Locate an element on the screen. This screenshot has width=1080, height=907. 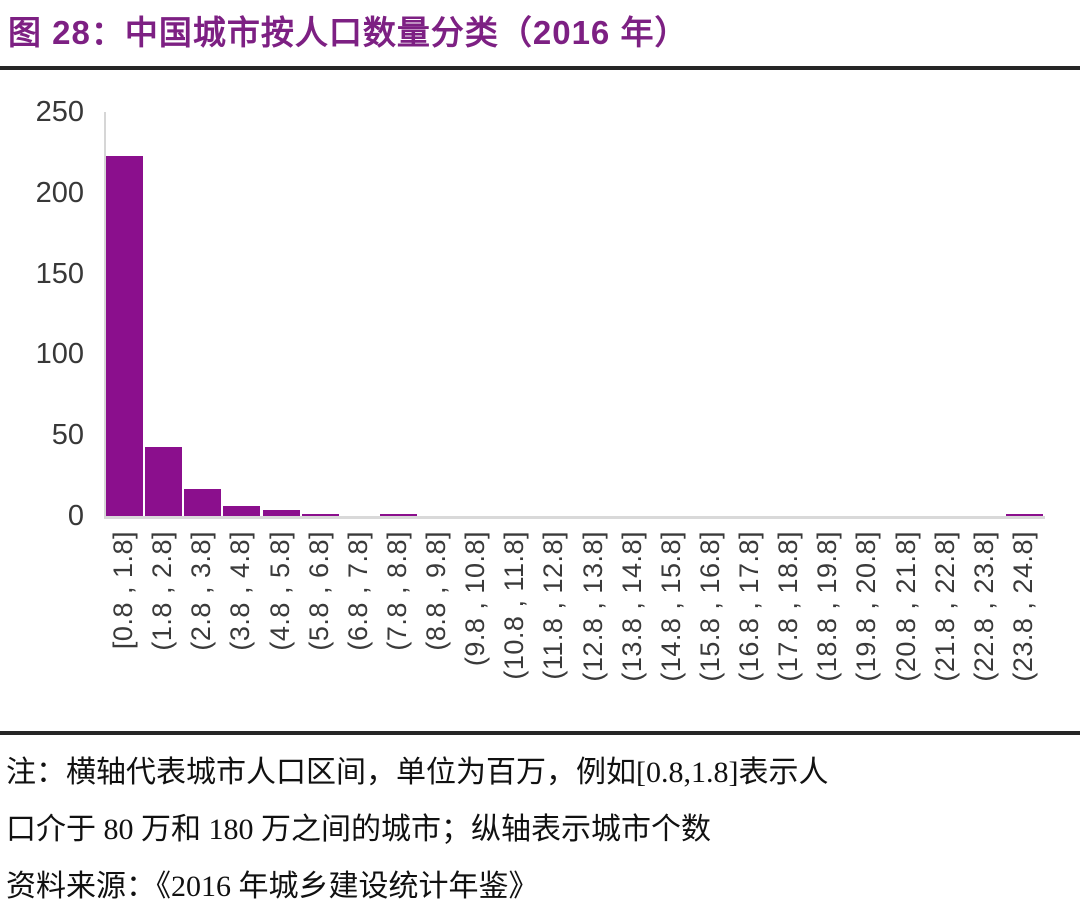
x-tick-label: (3.8 , 4.8] is located at coordinates (240, 591).